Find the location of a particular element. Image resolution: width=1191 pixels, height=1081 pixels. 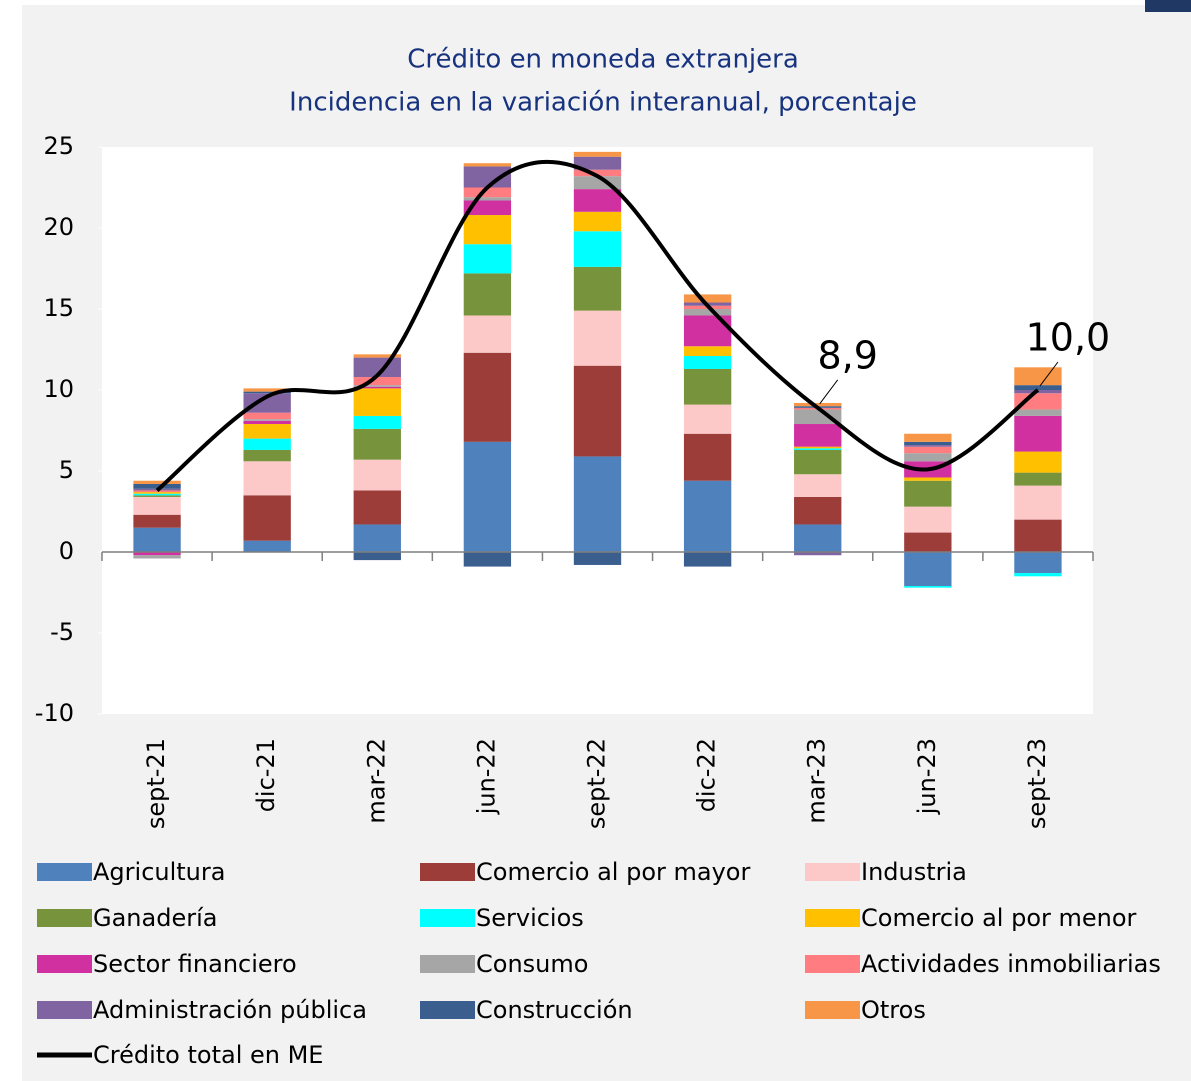

legend-label: Construcción is located at coordinates (554, 1010).